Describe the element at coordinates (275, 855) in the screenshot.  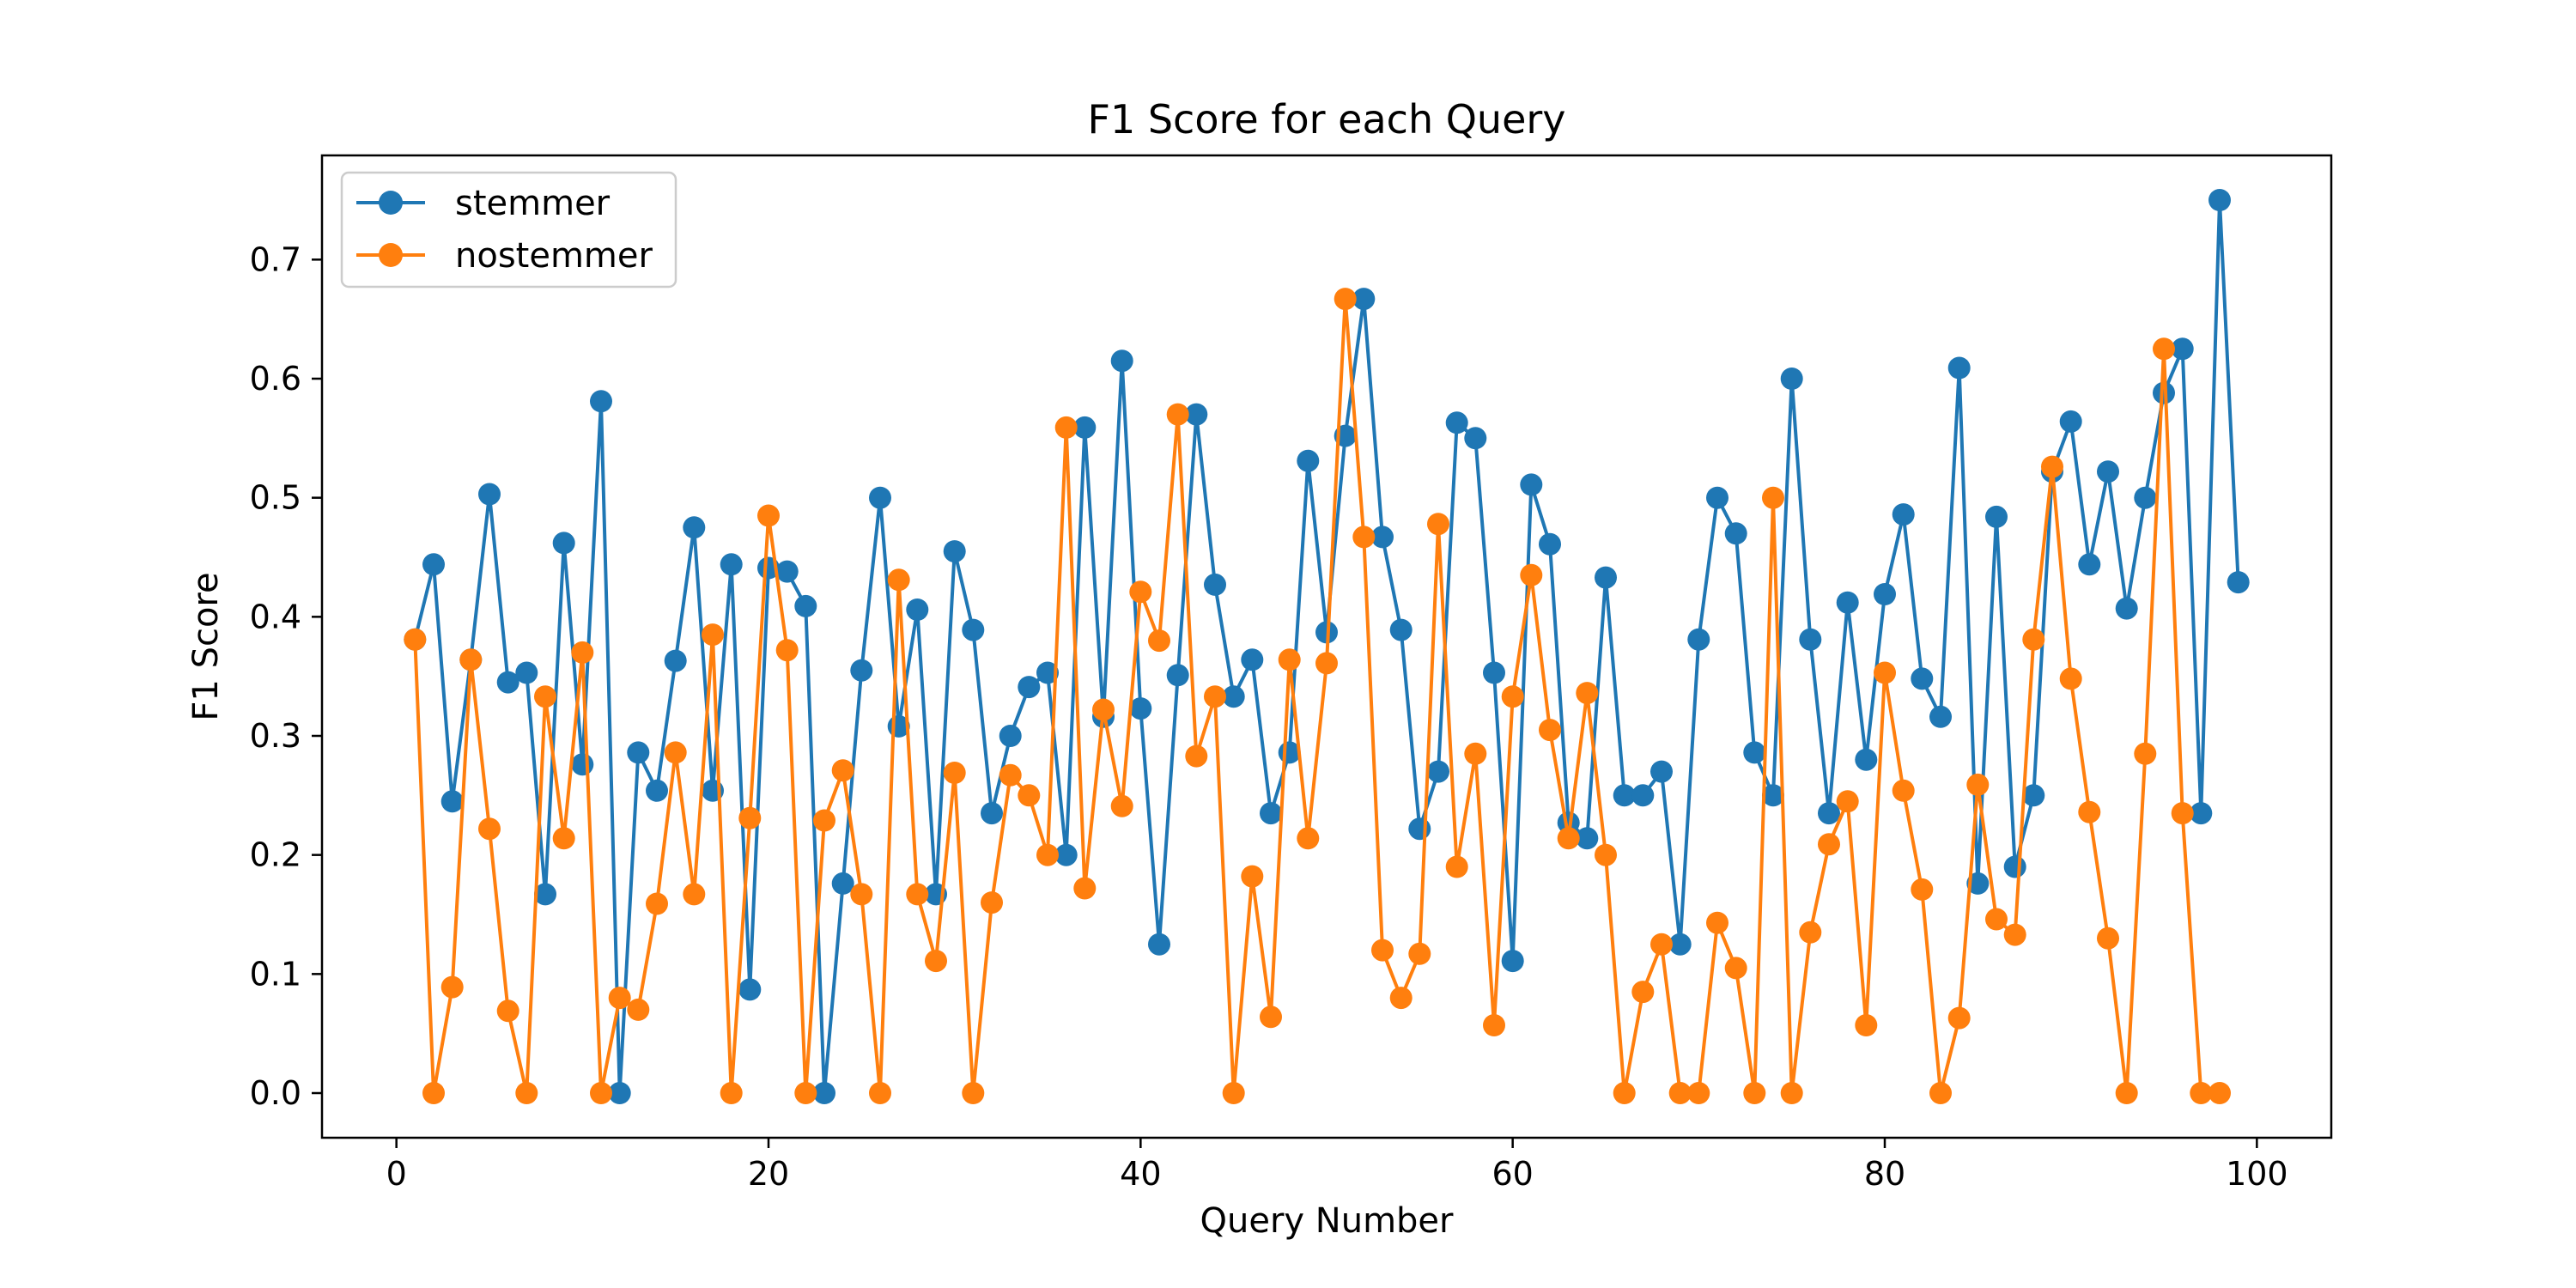
I see `y-tick-label: 0.2` at that location.